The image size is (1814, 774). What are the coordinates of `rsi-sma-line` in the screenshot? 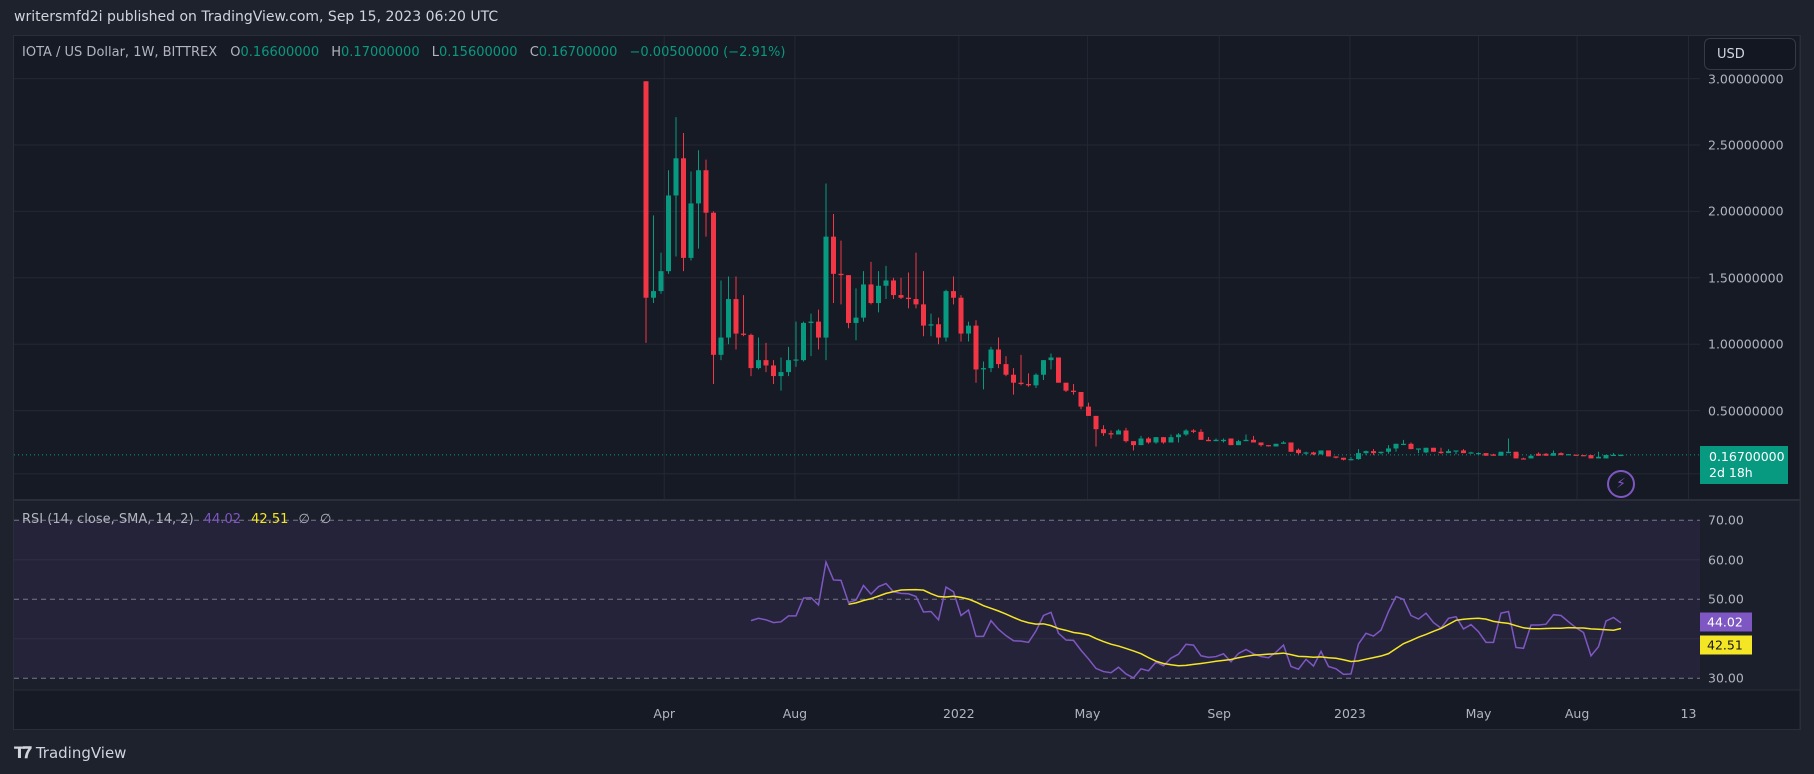 It's located at (1235, 627).